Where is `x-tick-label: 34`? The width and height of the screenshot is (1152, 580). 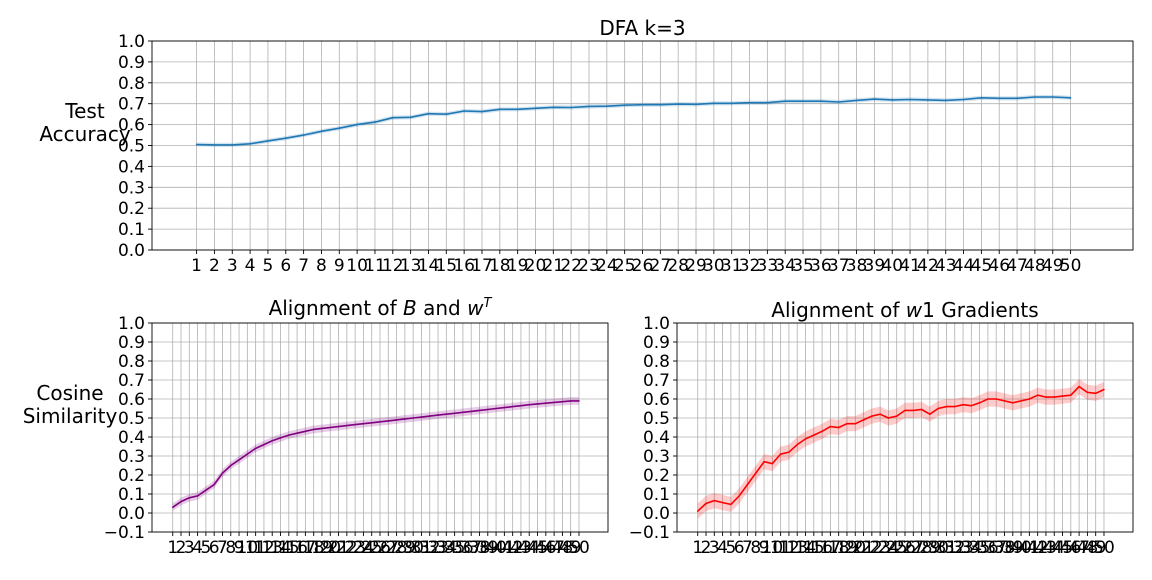
x-tick-label: 34 is located at coordinates (972, 548).